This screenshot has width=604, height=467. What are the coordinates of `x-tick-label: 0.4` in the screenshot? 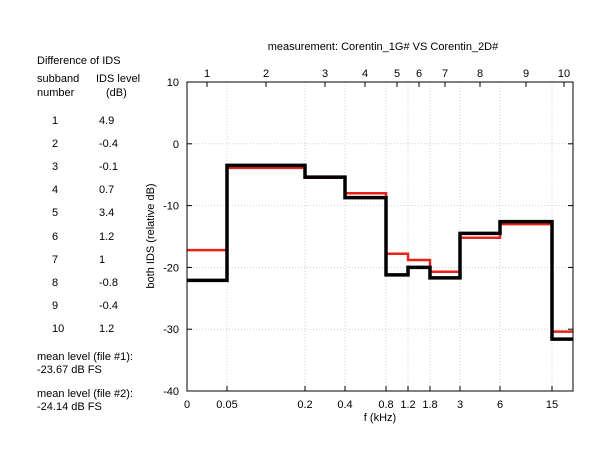 It's located at (344, 405).